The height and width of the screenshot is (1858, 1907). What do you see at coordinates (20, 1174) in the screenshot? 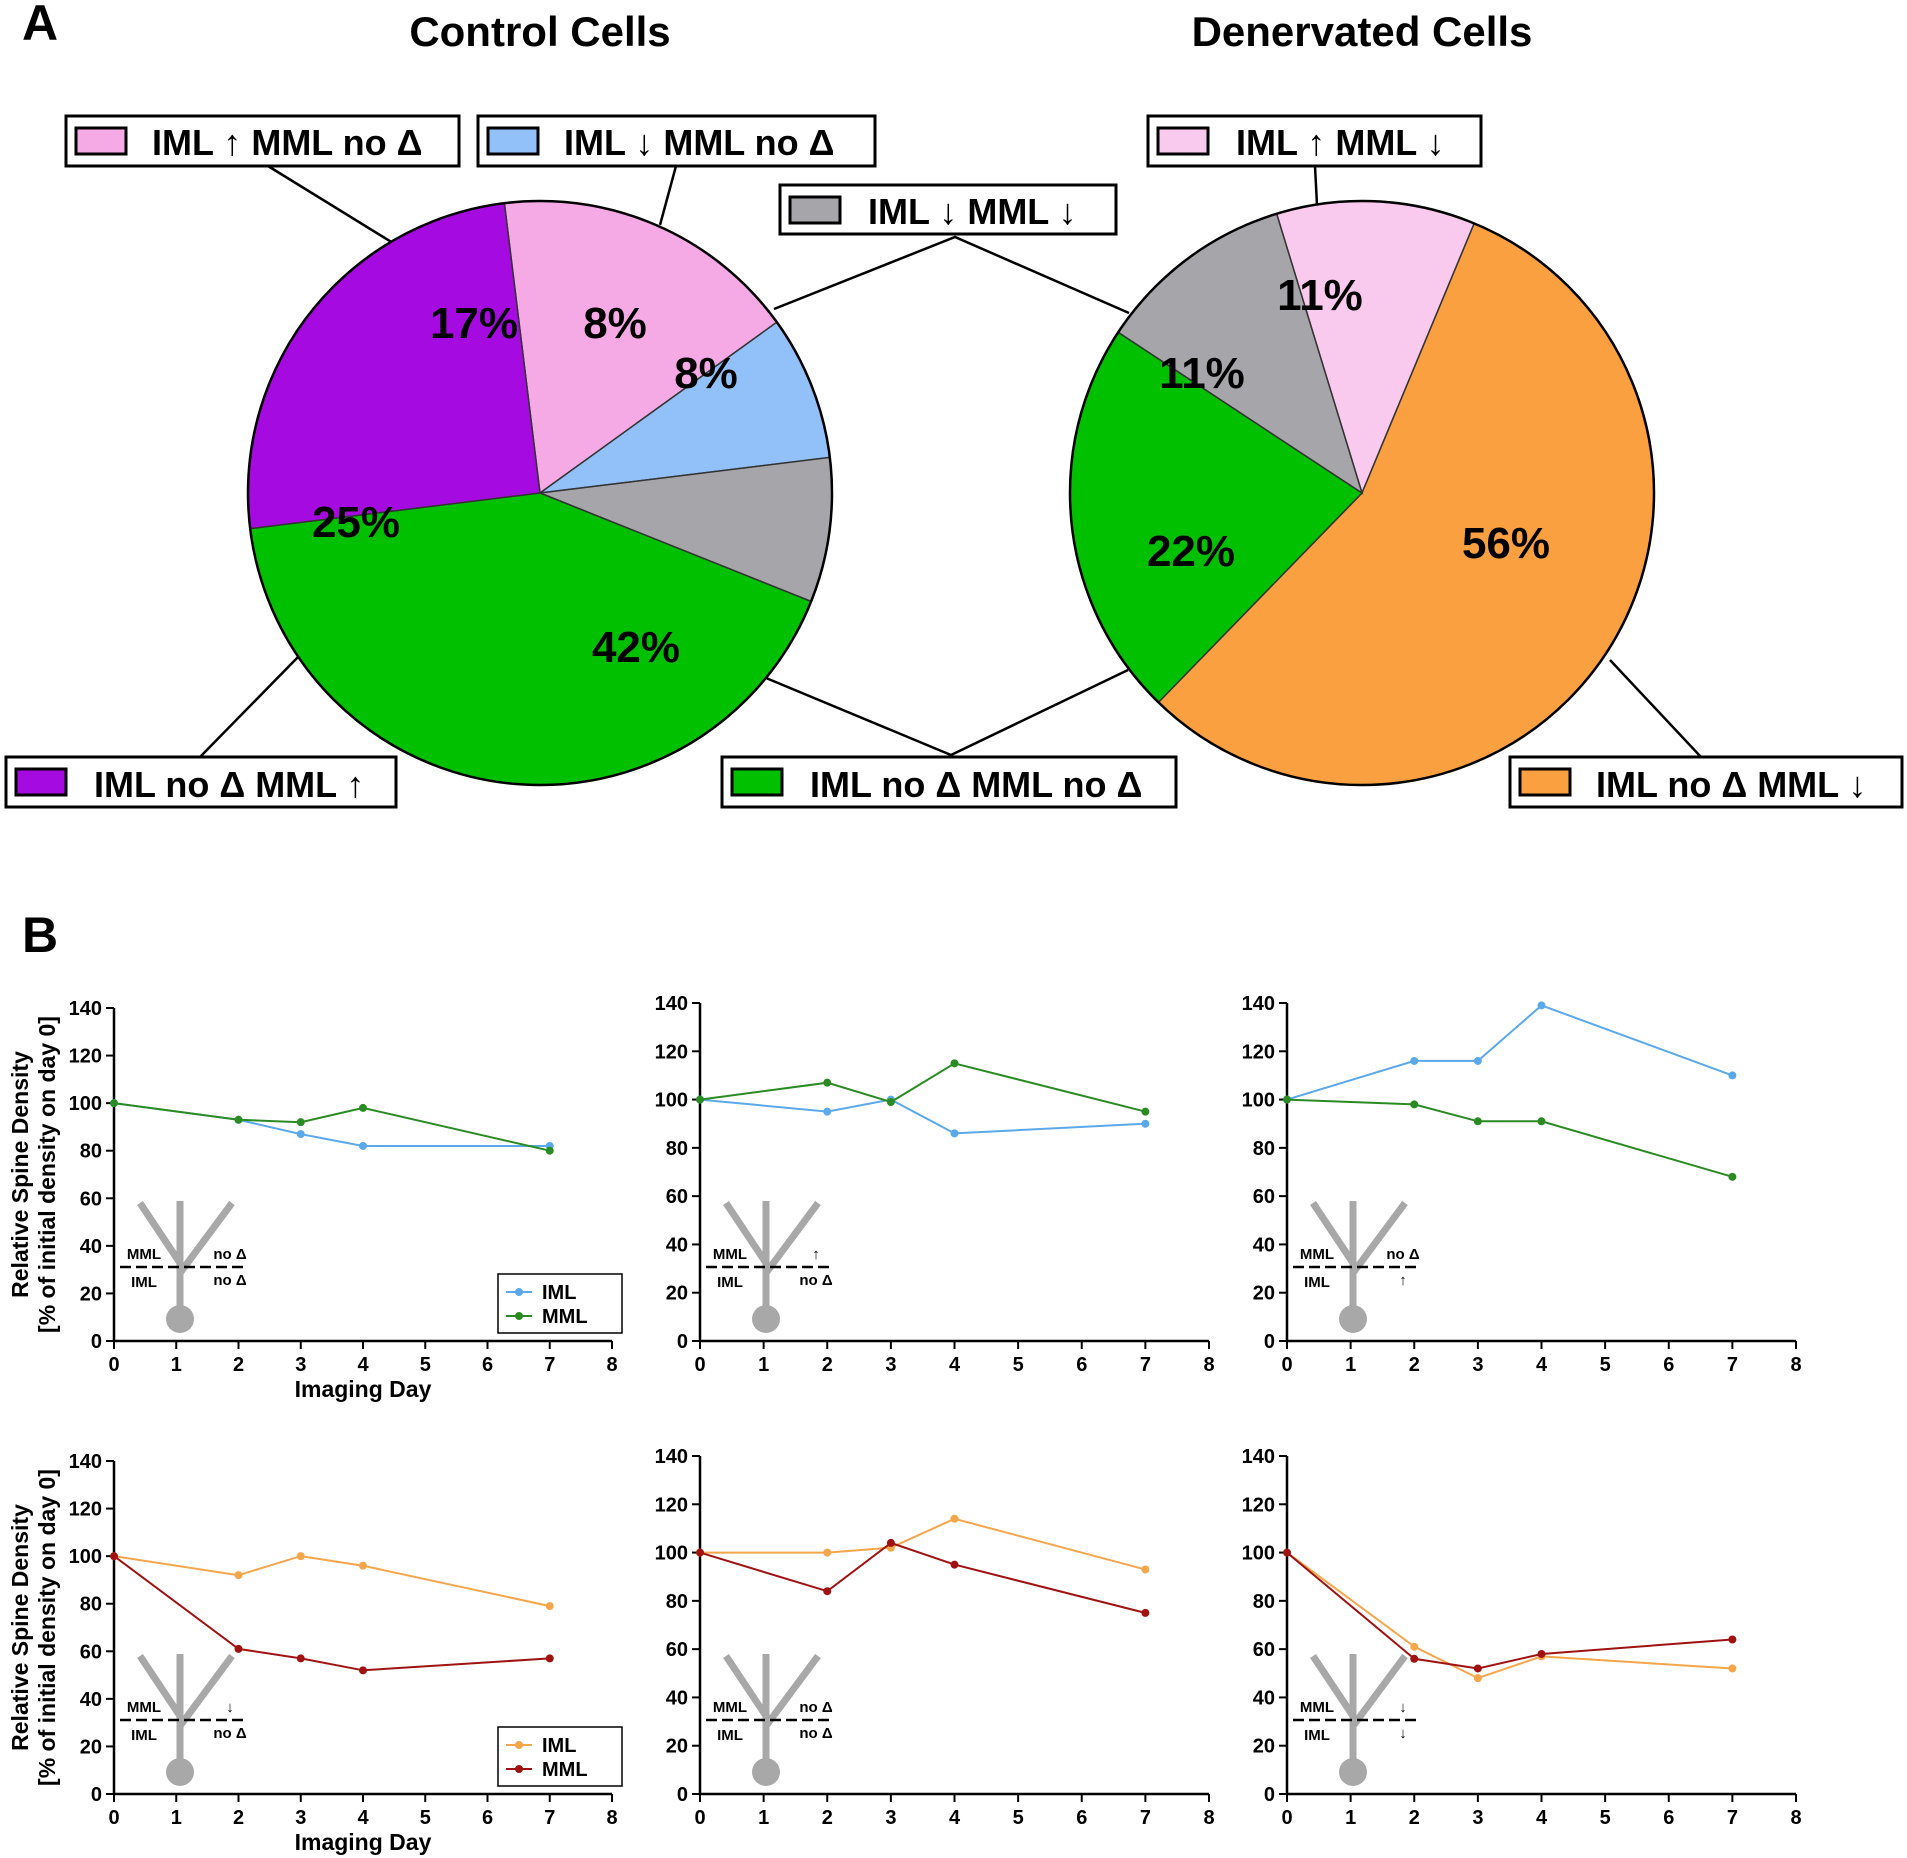
I see `y-axis-title-line: Relative Spine Density` at bounding box center [20, 1174].